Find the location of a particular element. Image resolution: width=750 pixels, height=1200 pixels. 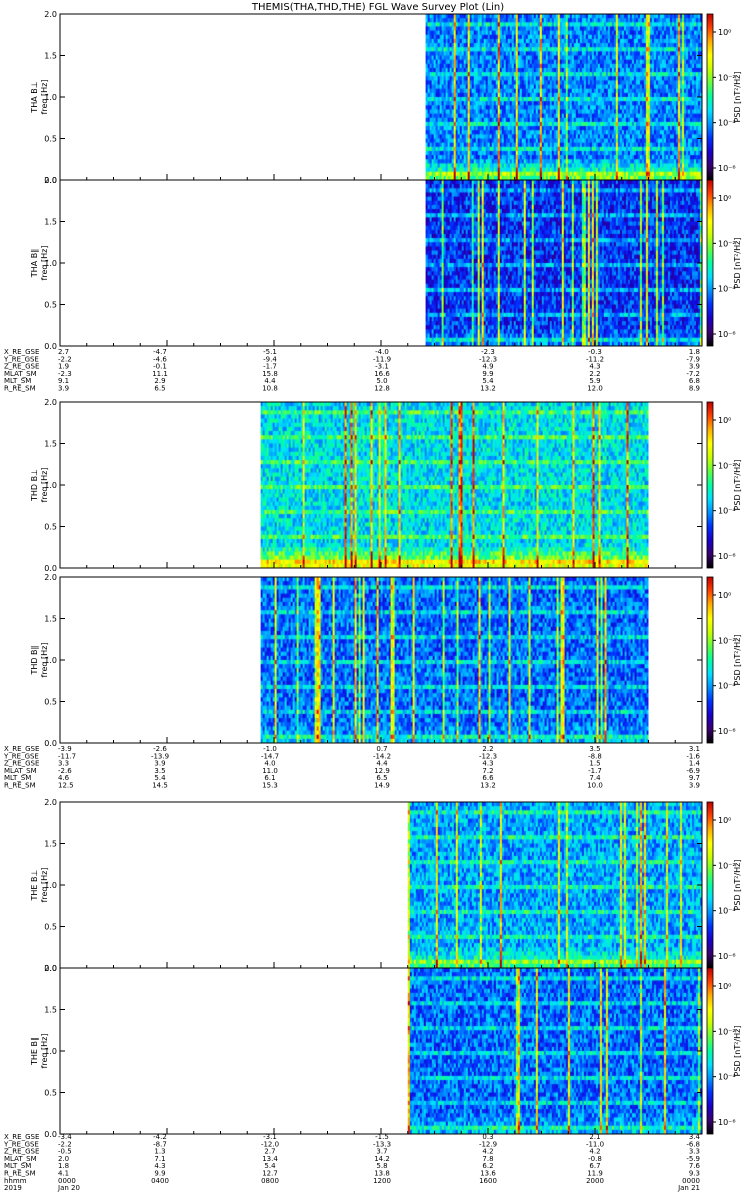

ephemeris-value: 12.0 is located at coordinates (595, 389).